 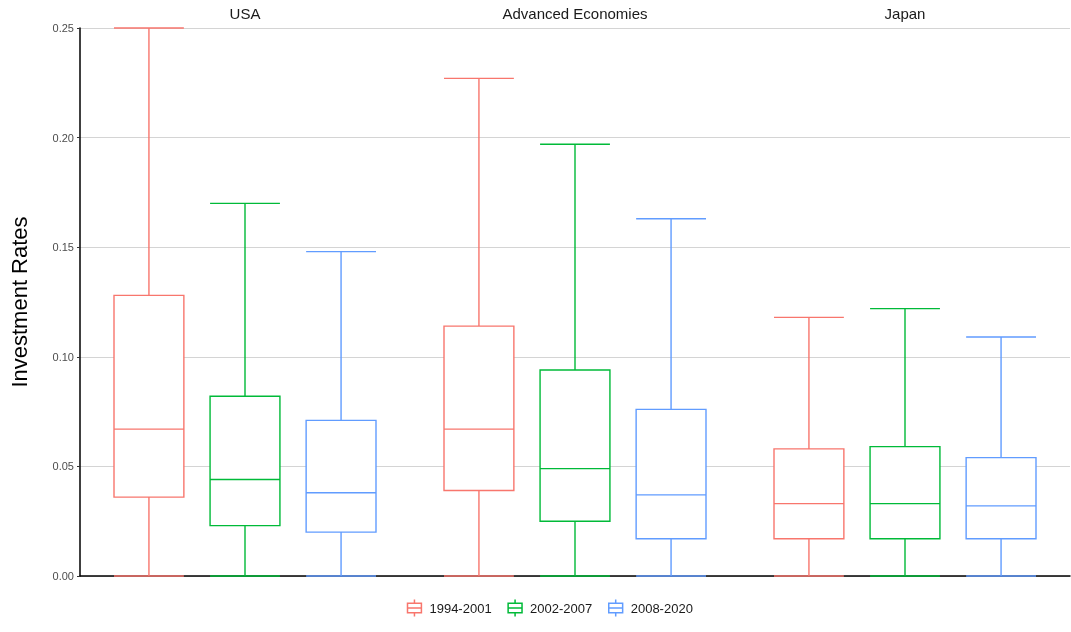 I want to click on y-tick-label: 0.20, so click(x=63, y=137).